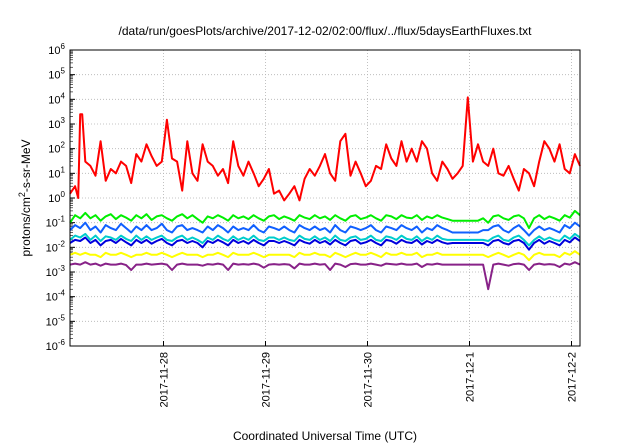 The width and height of the screenshot is (640, 448). I want to click on y-tick-exp: 1, so click(63, 169).